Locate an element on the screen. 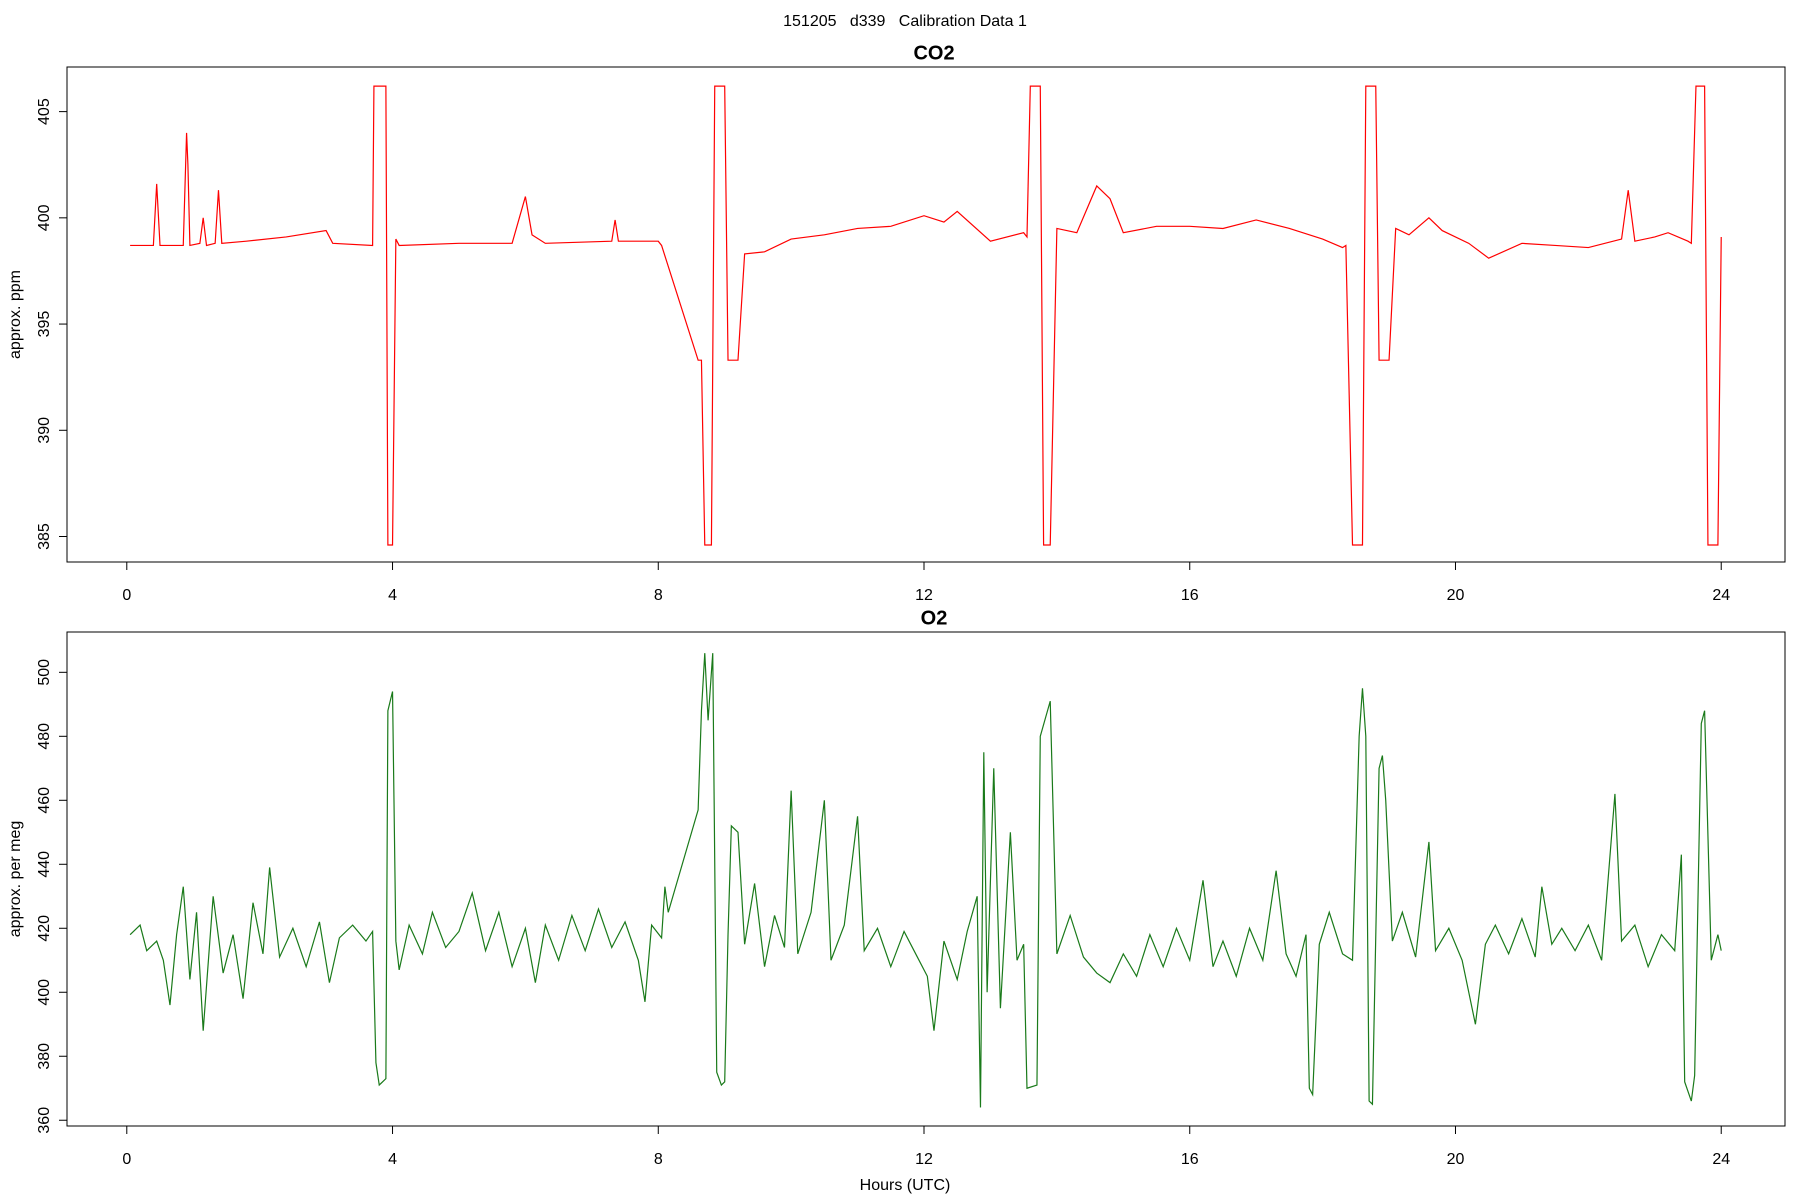 This screenshot has height=1200, width=1800. y-tick-label: 390 is located at coordinates (44, 430).